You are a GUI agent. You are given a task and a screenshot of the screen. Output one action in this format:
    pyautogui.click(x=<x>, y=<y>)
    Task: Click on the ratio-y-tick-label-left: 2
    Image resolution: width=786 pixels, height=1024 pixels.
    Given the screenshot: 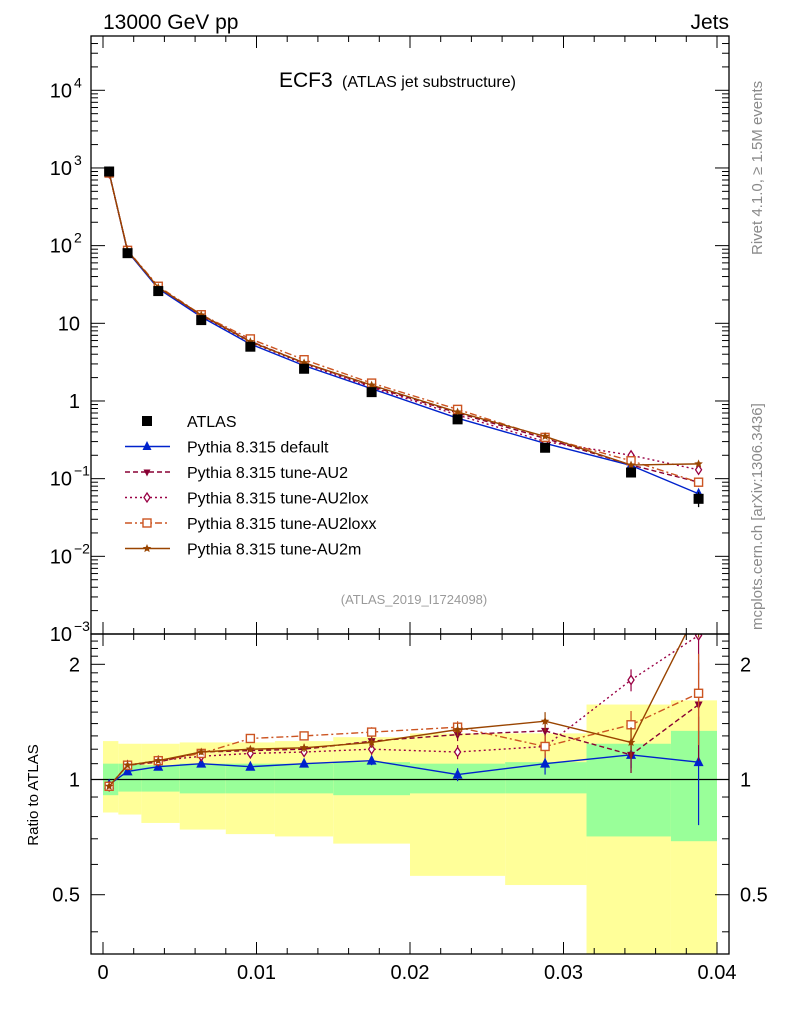 What is the action you would take?
    pyautogui.click(x=74, y=665)
    